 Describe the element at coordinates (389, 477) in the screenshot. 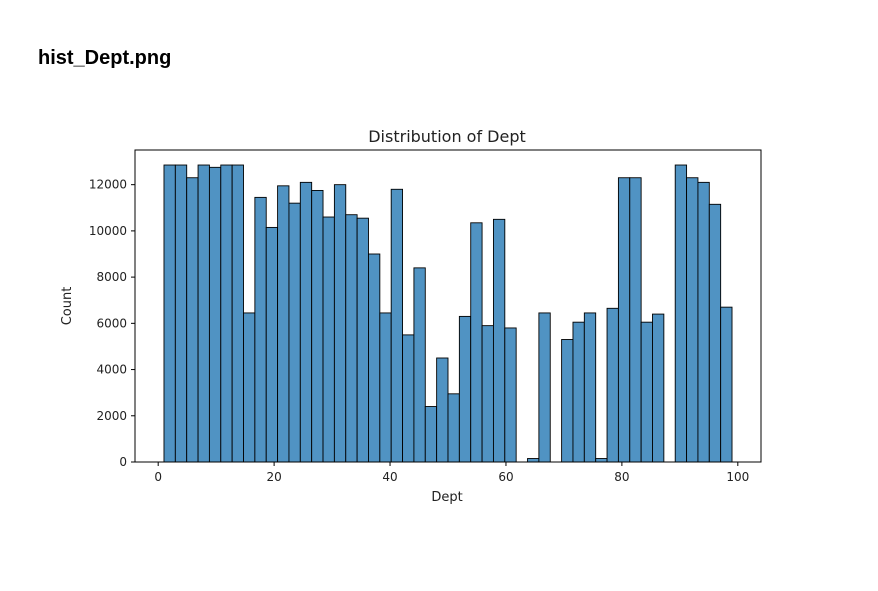

I see `x-tick-label: 40` at that location.